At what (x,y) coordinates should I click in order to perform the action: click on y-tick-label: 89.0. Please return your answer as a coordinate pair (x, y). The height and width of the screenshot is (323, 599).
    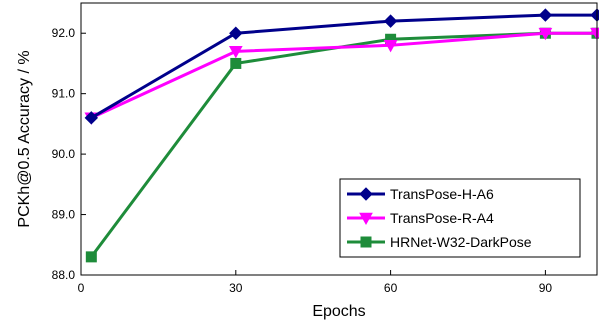
    Looking at the image, I should click on (64, 215).